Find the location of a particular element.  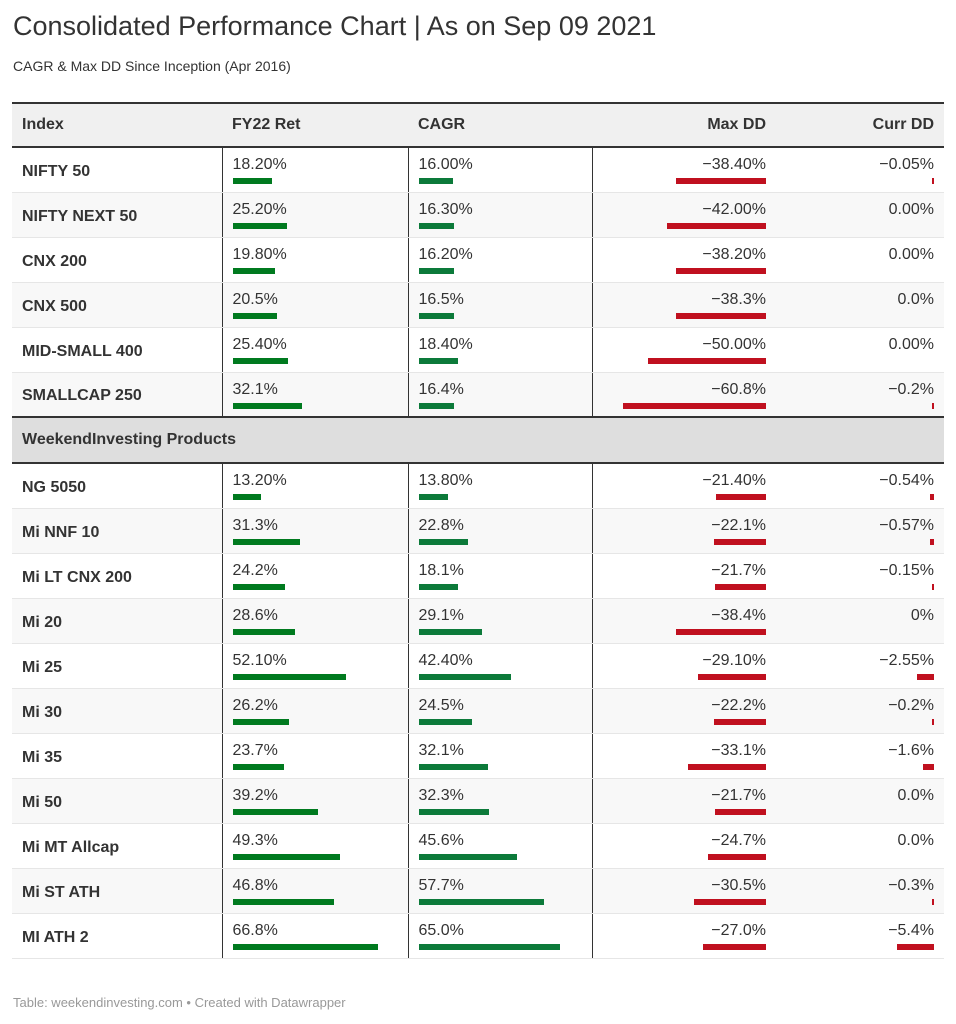

table-row: Mi ST ATH 46.8% 57.7% −30.5% −0.3% is located at coordinates (478, 891).